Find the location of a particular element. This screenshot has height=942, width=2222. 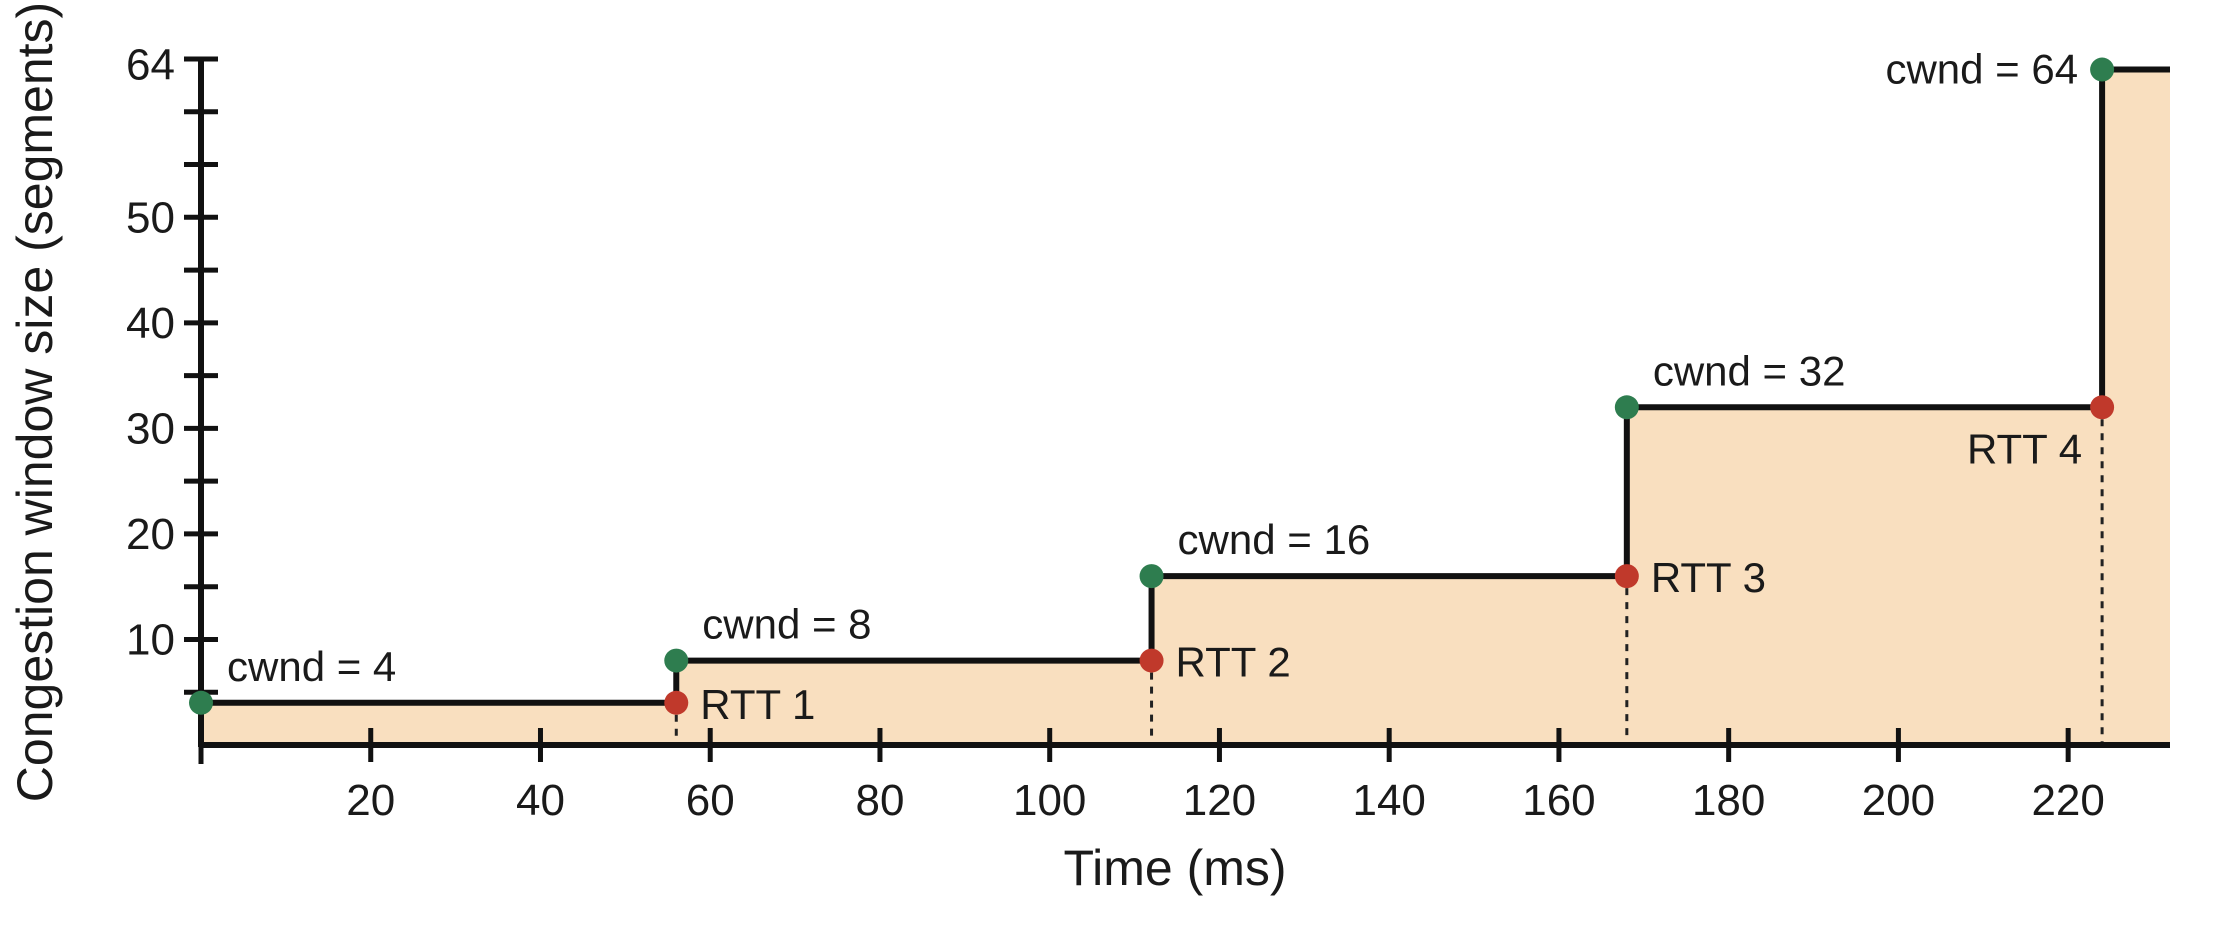

x-tick-label-60: 60 is located at coordinates (710, 800).